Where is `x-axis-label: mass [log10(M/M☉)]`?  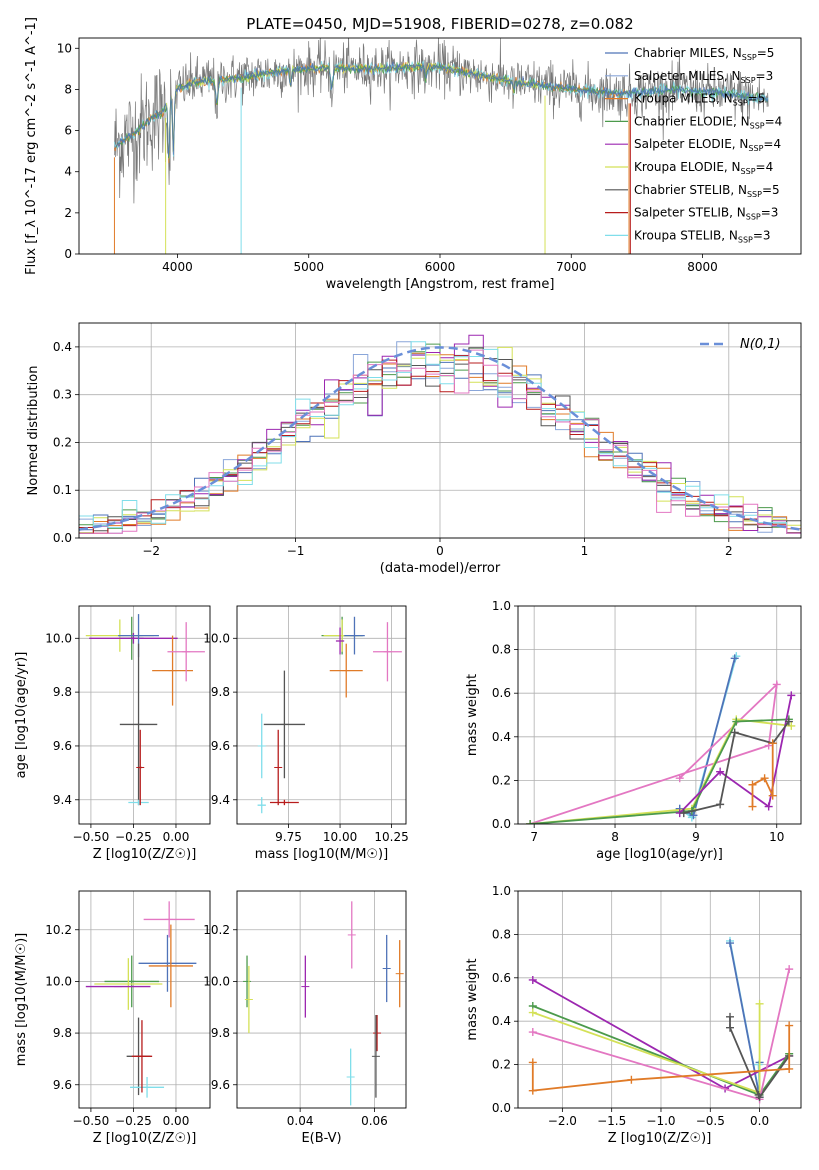
x-axis-label: mass [log10(M/M☉)] is located at coordinates (321, 854).